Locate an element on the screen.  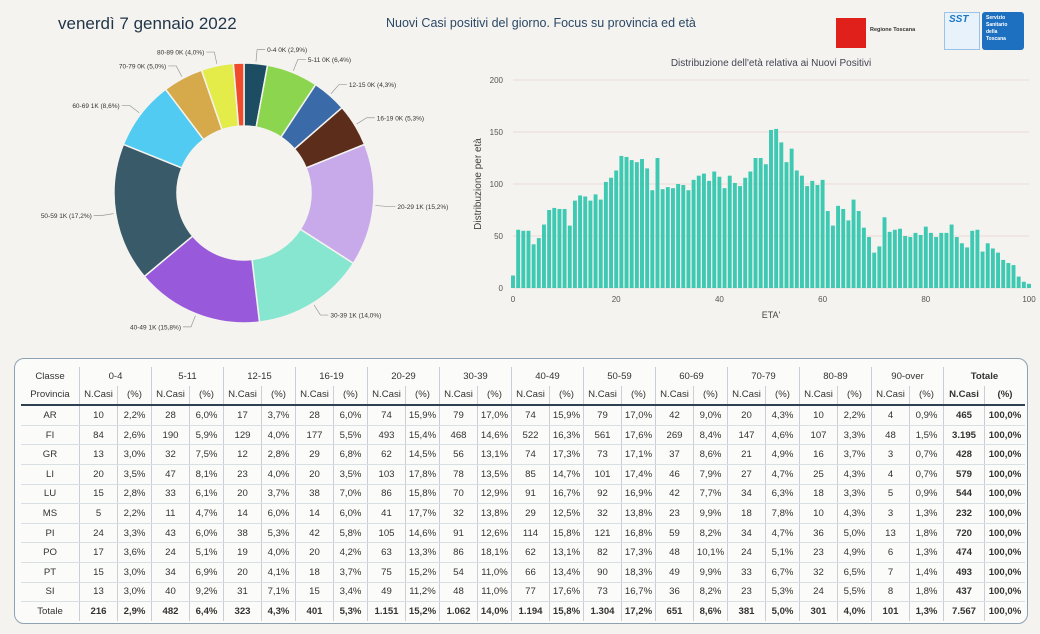
ncasi-cell: 49 is located at coordinates (674, 572).